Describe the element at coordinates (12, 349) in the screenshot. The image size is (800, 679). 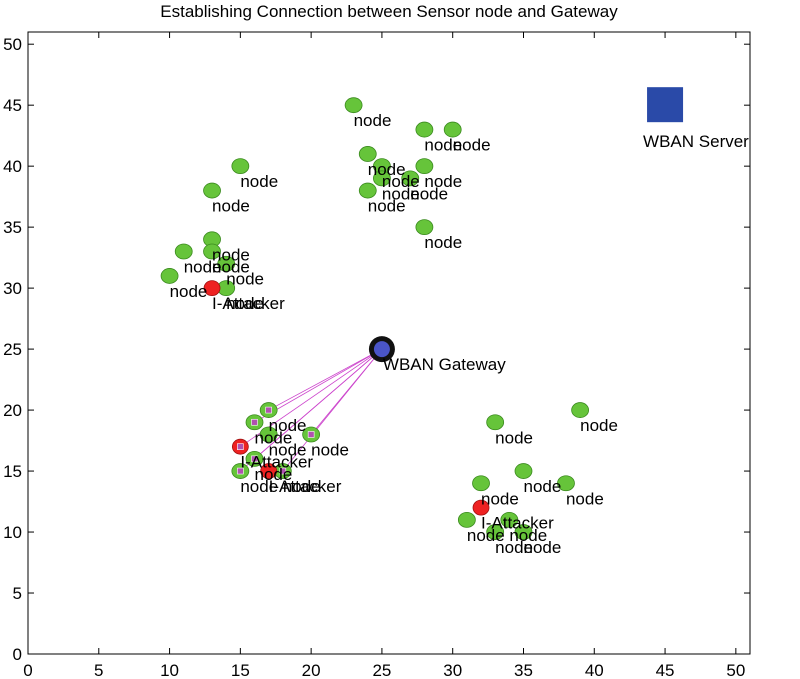
I see `y-tick-label: 25` at that location.